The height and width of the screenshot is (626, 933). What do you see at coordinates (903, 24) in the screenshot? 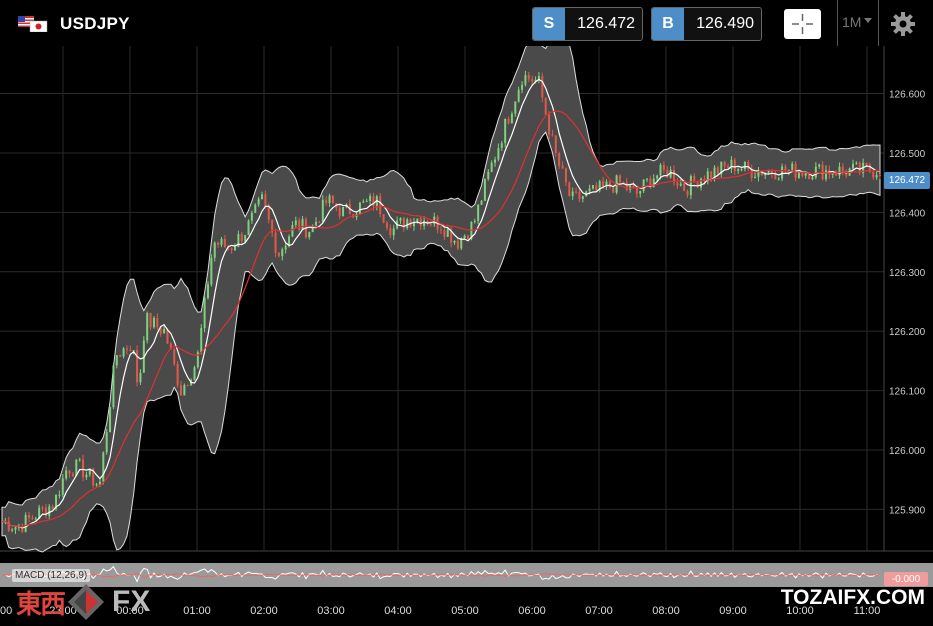
I see `gear-icon` at bounding box center [903, 24].